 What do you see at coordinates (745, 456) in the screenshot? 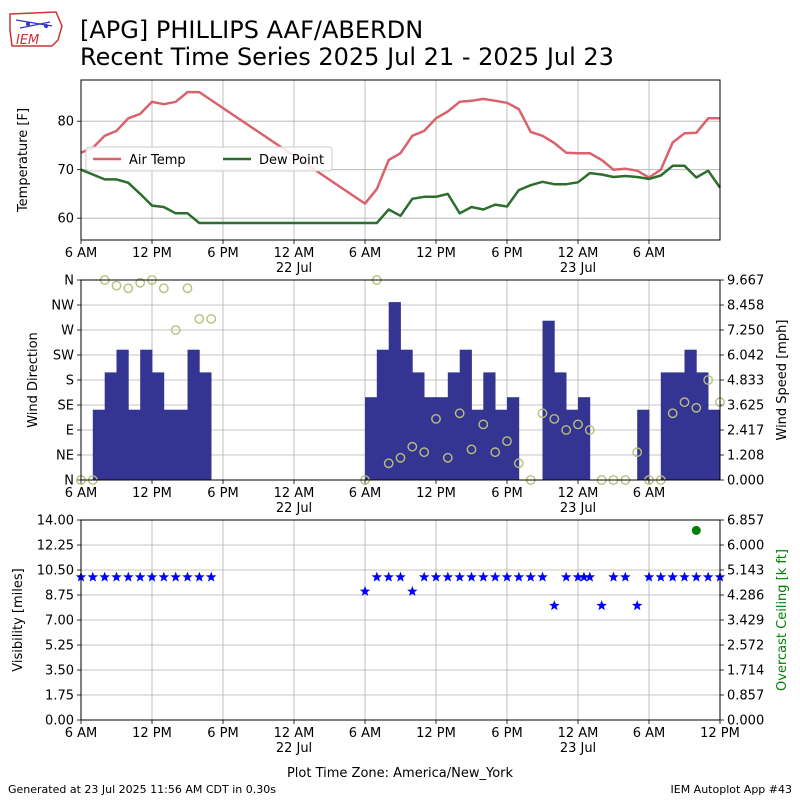
I see `y2-tick-label: 1.208` at bounding box center [745, 456].